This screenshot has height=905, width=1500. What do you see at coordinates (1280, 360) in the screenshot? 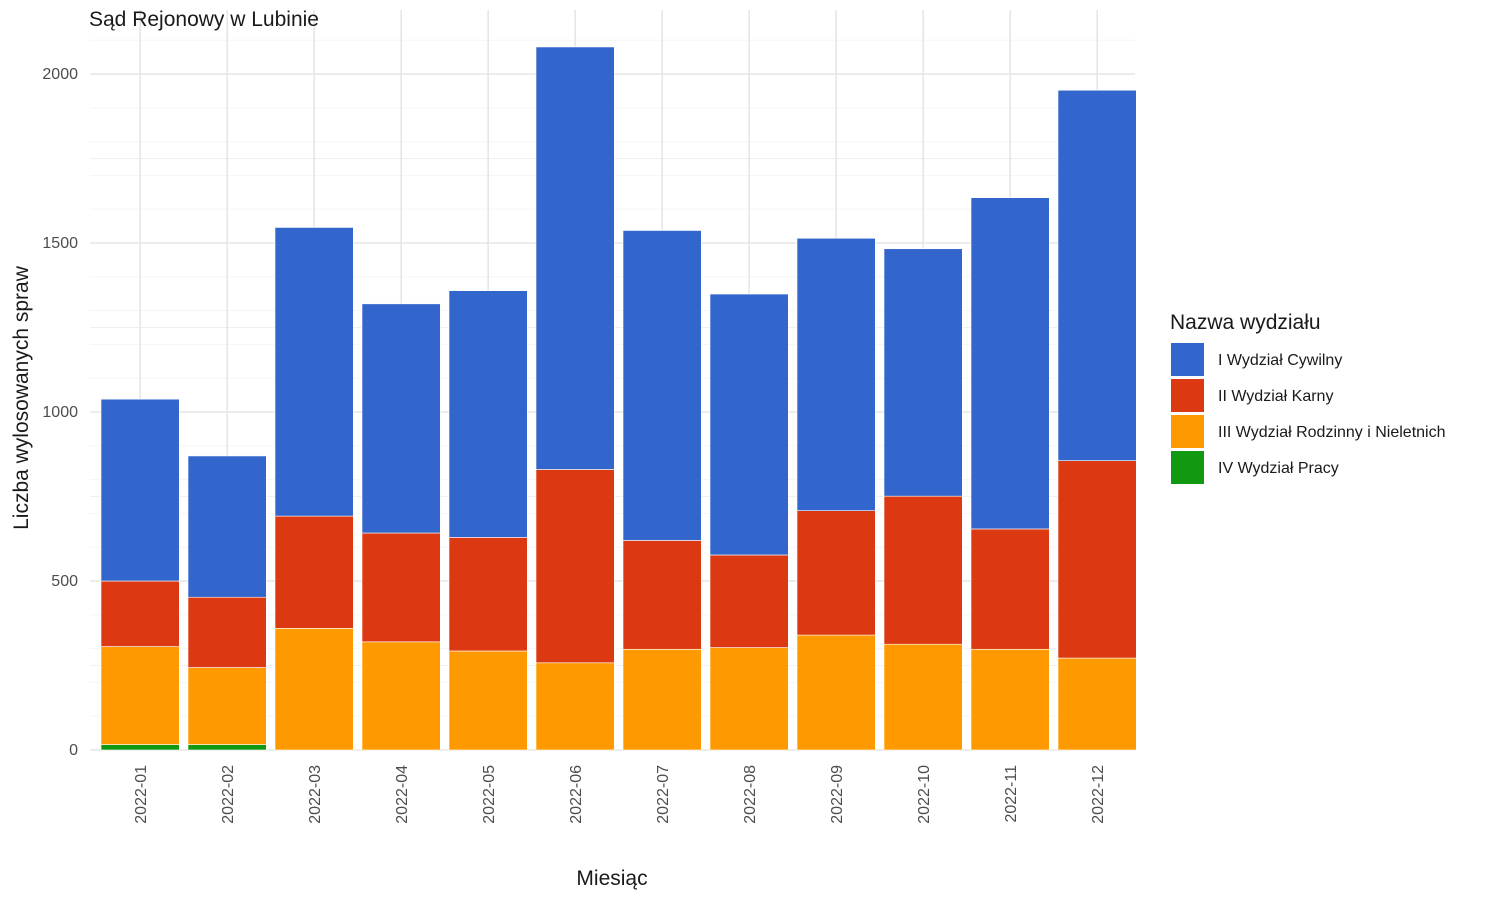
I see `legend-label: I Wydział Cywilny` at bounding box center [1280, 360].